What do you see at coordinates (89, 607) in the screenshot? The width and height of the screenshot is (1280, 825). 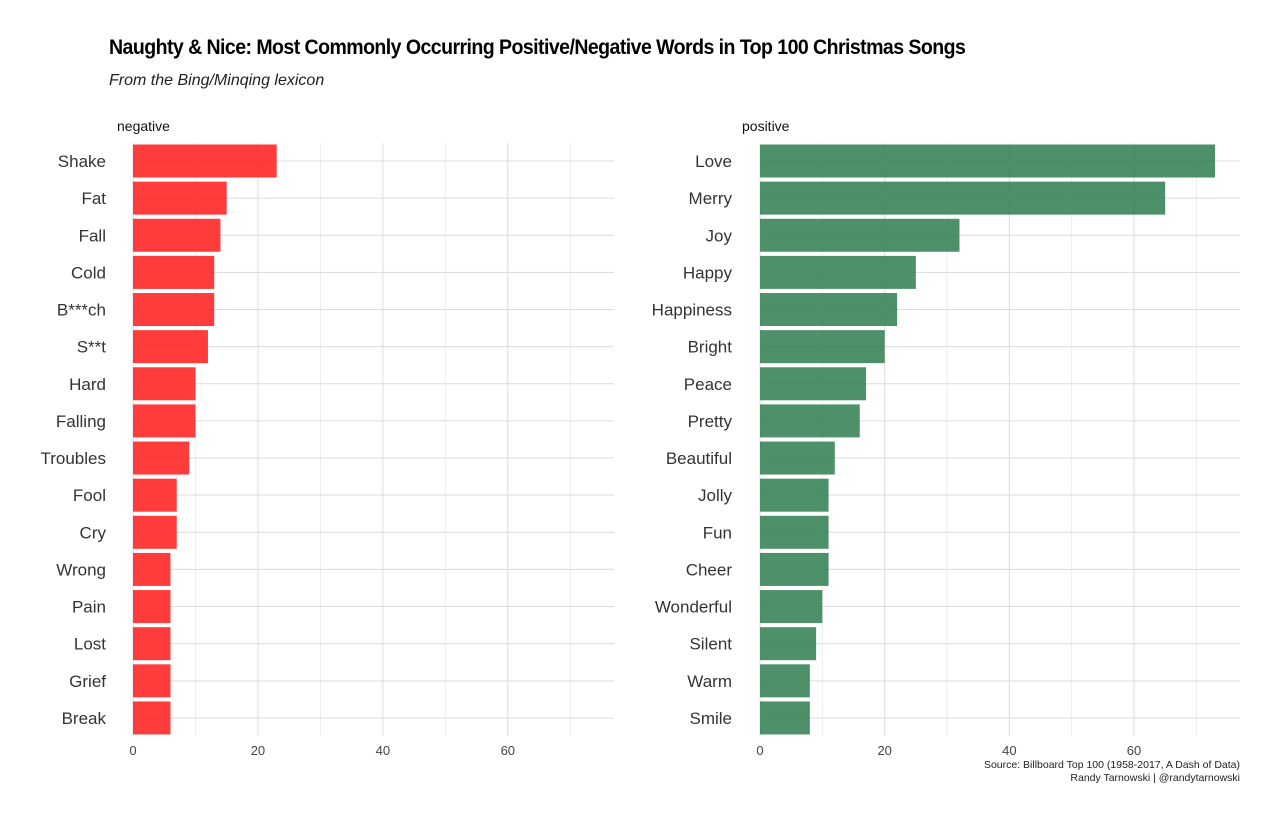 I see `negative-category-label: Pain` at bounding box center [89, 607].